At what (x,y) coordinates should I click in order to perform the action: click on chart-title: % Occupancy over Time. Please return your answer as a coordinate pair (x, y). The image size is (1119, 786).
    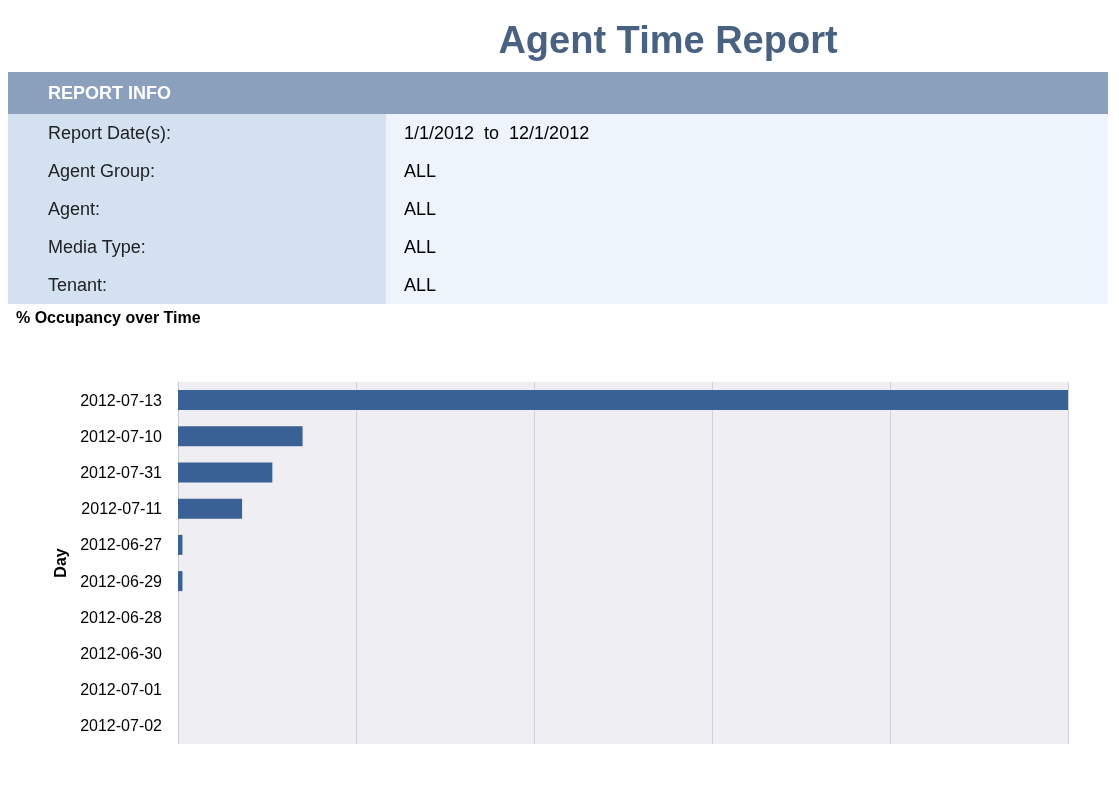
    Looking at the image, I should click on (108, 317).